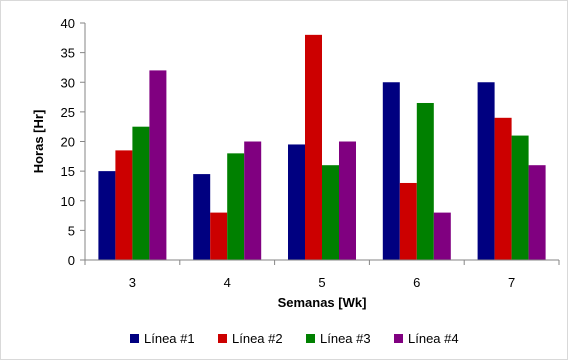 Image resolution: width=568 pixels, height=361 pixels. What do you see at coordinates (321, 282) in the screenshot?
I see `x-tick-label: 5` at bounding box center [321, 282].